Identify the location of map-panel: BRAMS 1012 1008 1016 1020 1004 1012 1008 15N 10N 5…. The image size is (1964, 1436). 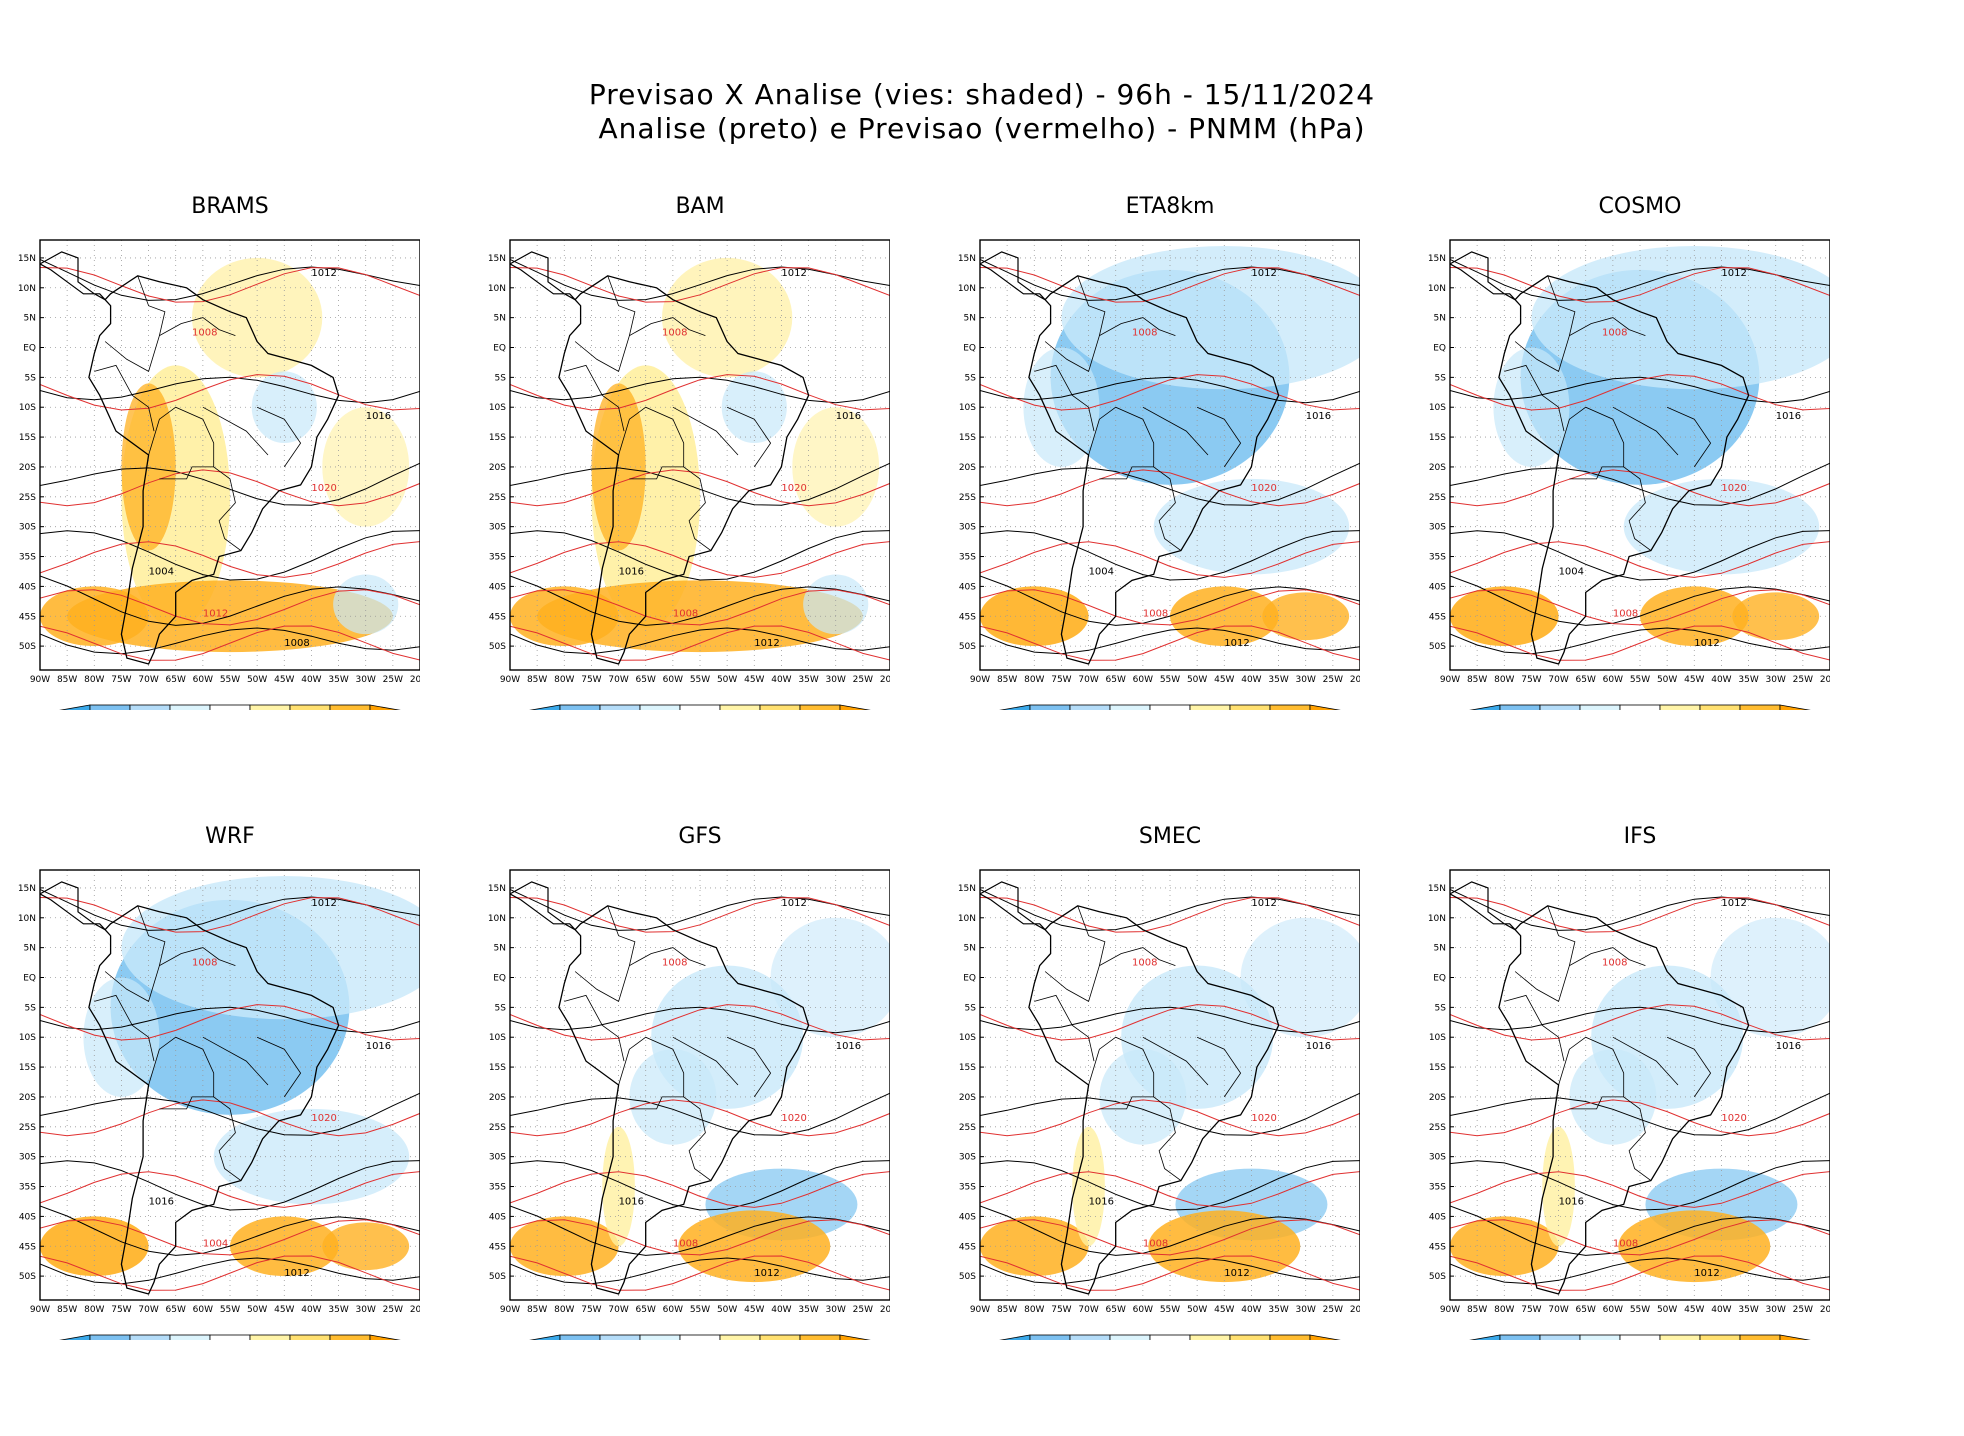
(230, 452).